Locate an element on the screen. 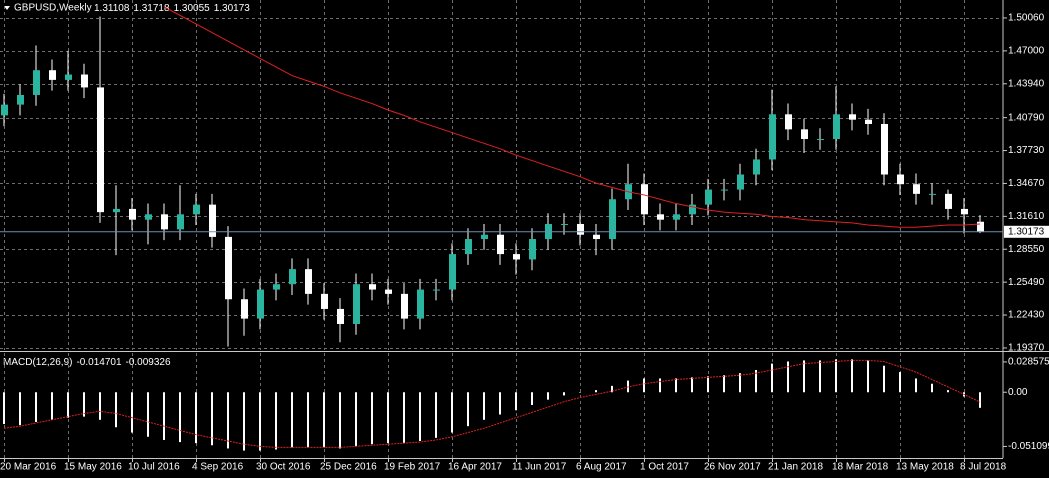  x-tick-label: 20 Mar 2016 is located at coordinates (28, 467).